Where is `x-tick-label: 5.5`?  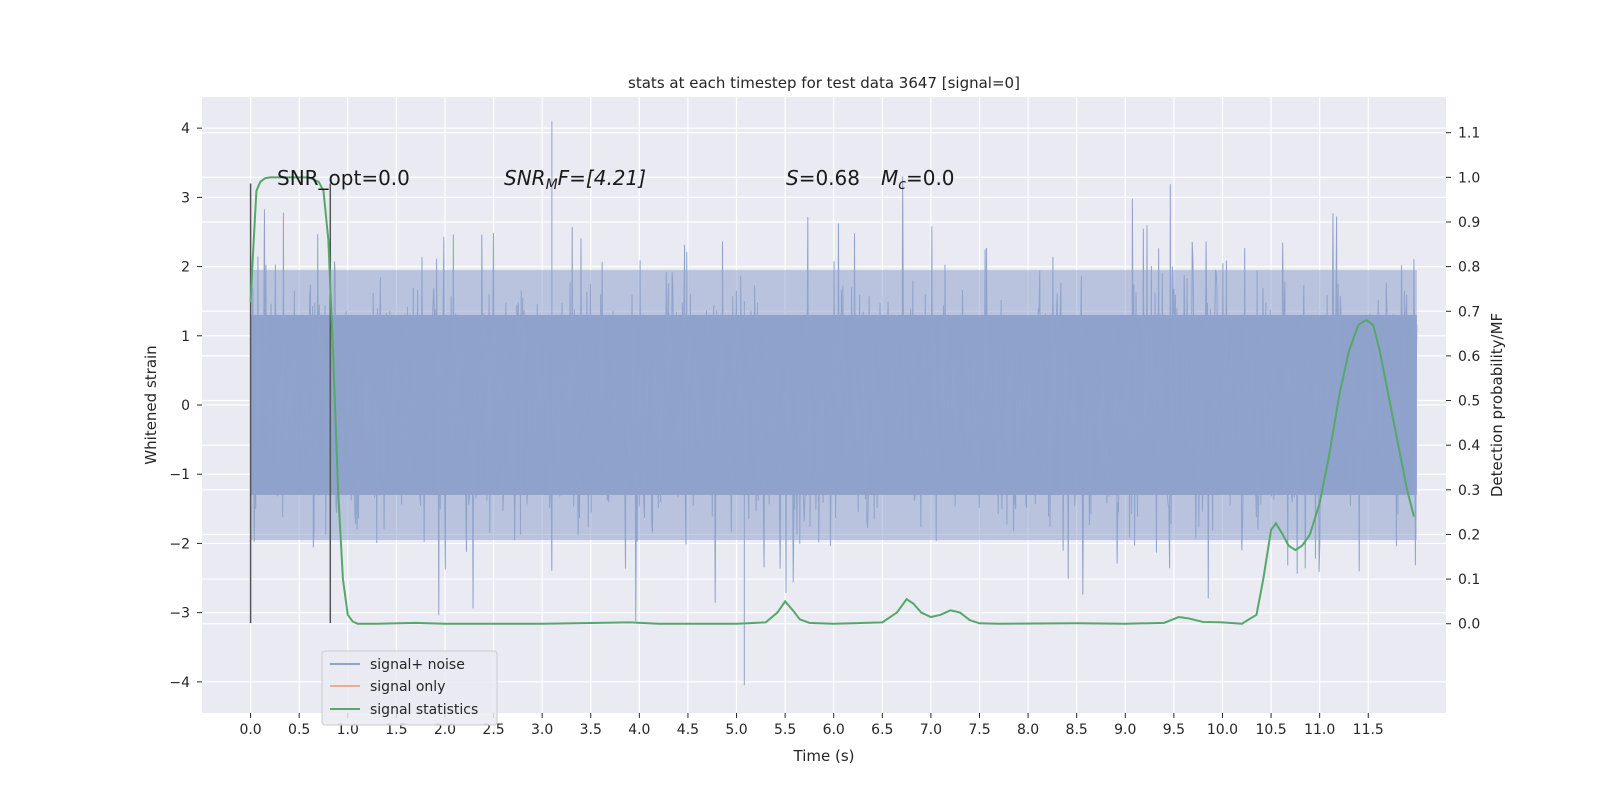 x-tick-label: 5.5 is located at coordinates (785, 730).